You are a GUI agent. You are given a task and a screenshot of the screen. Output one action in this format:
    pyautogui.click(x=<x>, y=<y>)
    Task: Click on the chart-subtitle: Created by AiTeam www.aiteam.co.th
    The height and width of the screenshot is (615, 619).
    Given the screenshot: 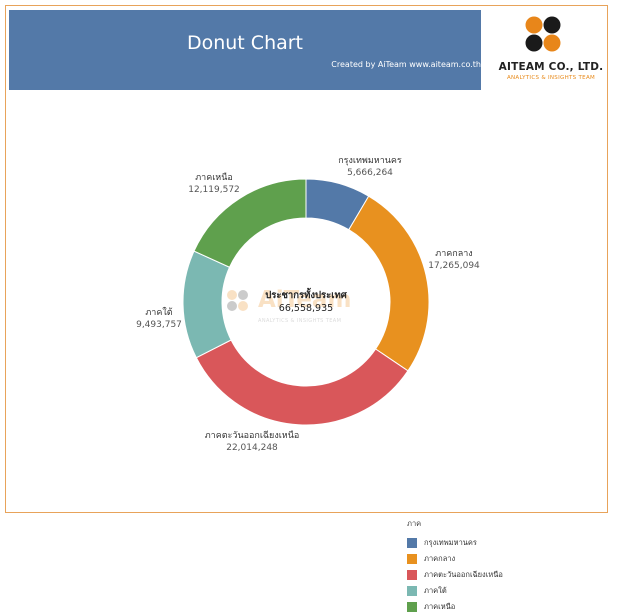 What is the action you would take?
    pyautogui.click(x=406, y=64)
    